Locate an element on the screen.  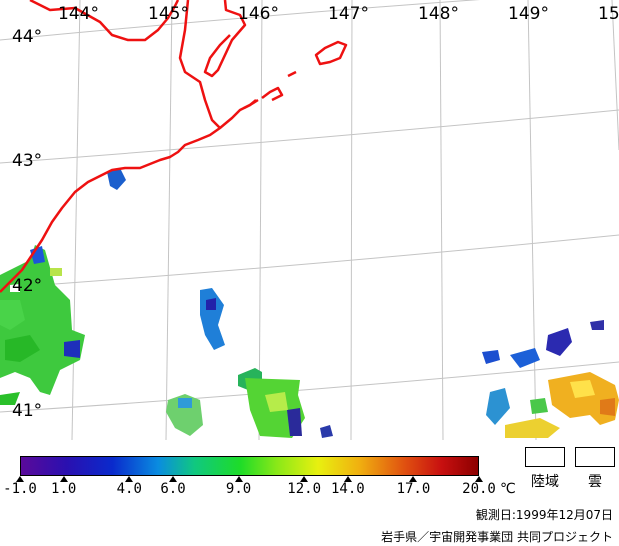
lat-label-44: 44° is located at coordinates (27, 37).